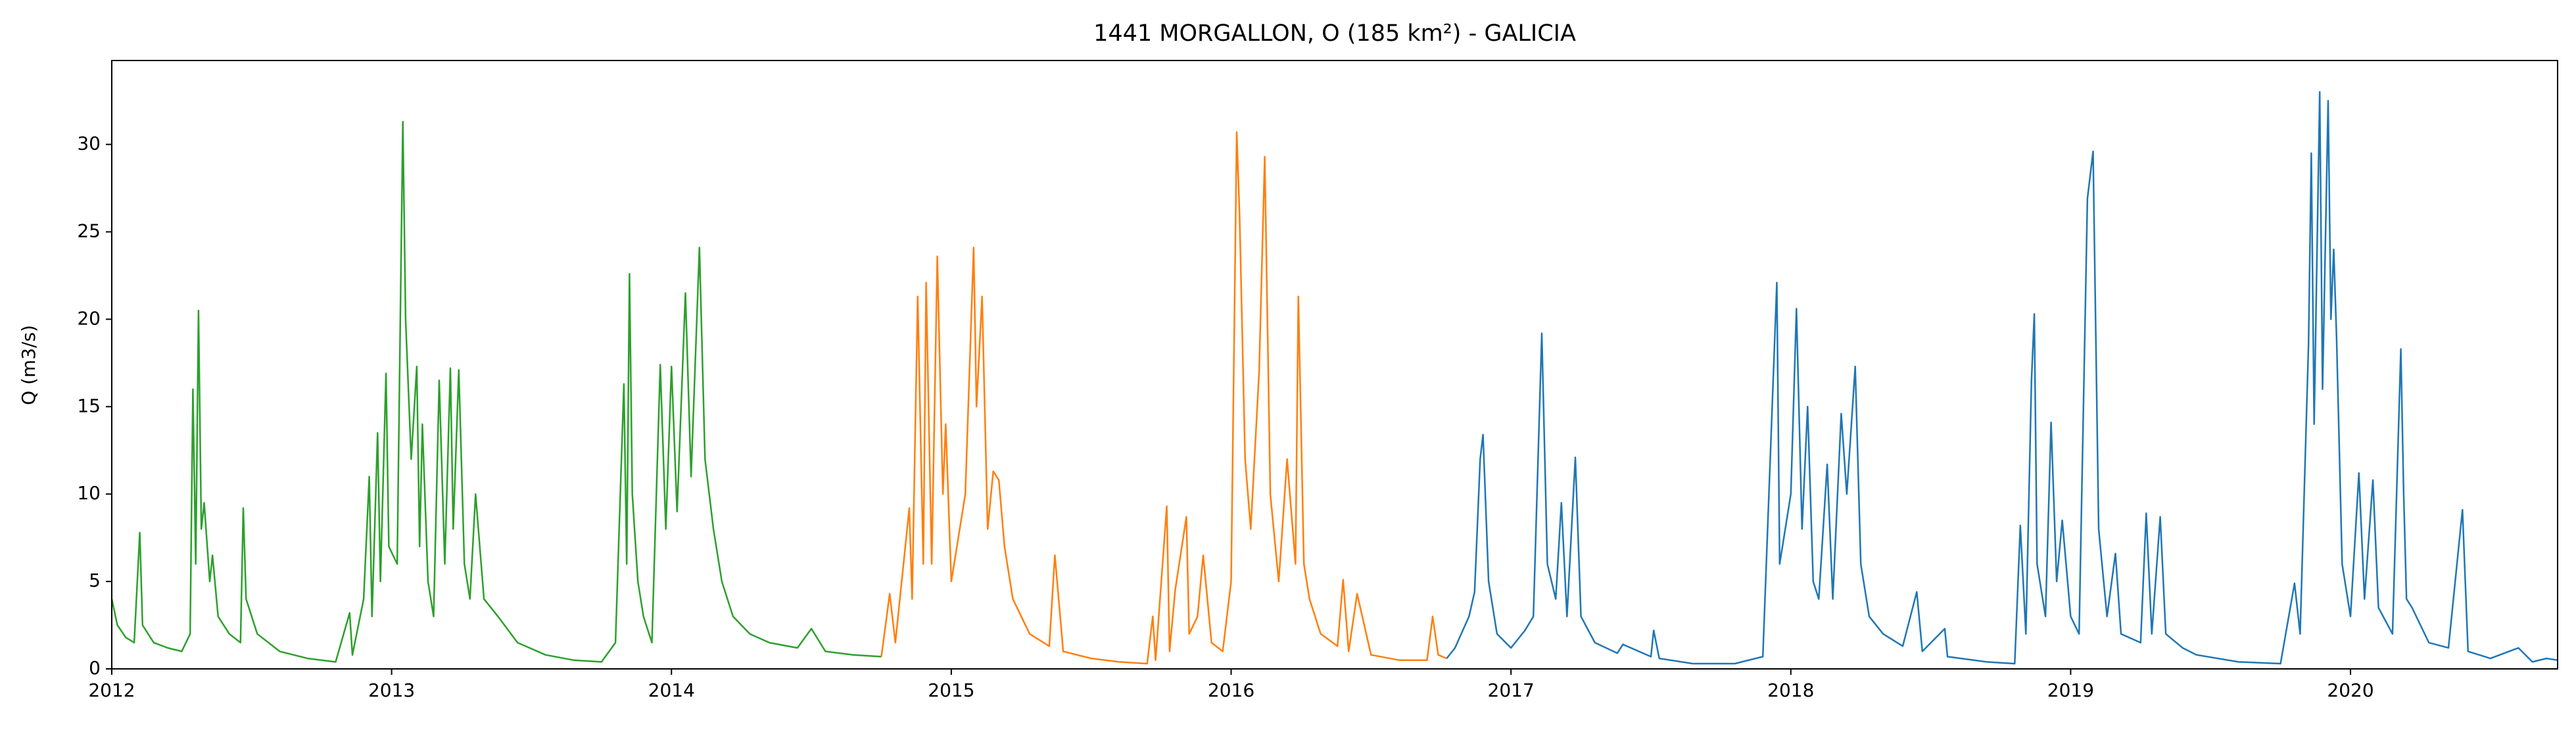 This screenshot has width=2576, height=734. I want to click on y-tick-label: 5, so click(95, 580).